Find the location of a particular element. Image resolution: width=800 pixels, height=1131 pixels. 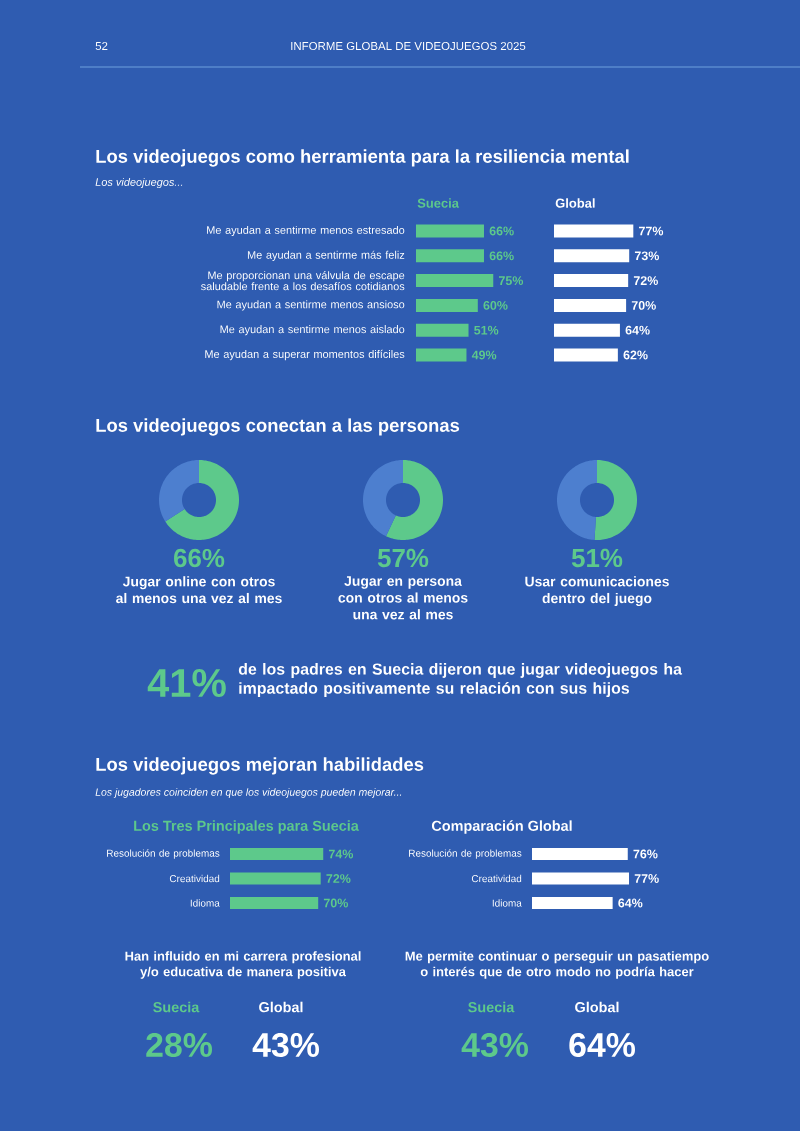

text: 41% is located at coordinates (186, 683).